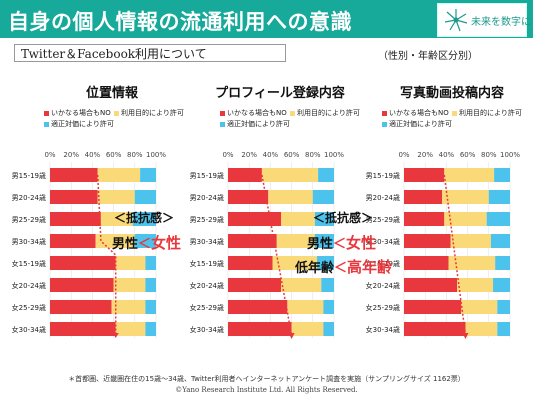 This screenshot has height=400, width=533. I want to click on category-label: 女15-19歳, so click(207, 263).